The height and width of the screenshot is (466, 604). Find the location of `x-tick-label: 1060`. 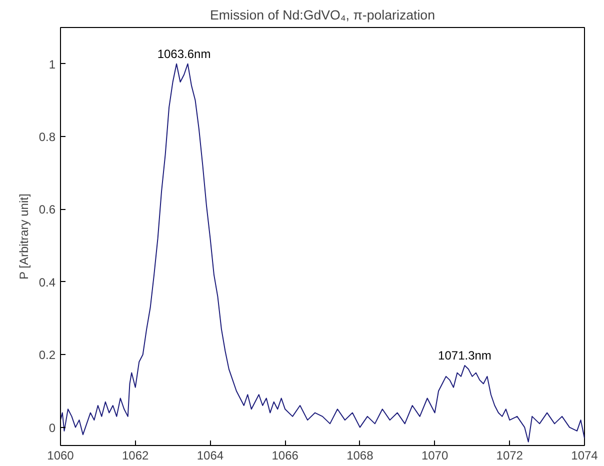

x-tick-label: 1060 is located at coordinates (60, 455).